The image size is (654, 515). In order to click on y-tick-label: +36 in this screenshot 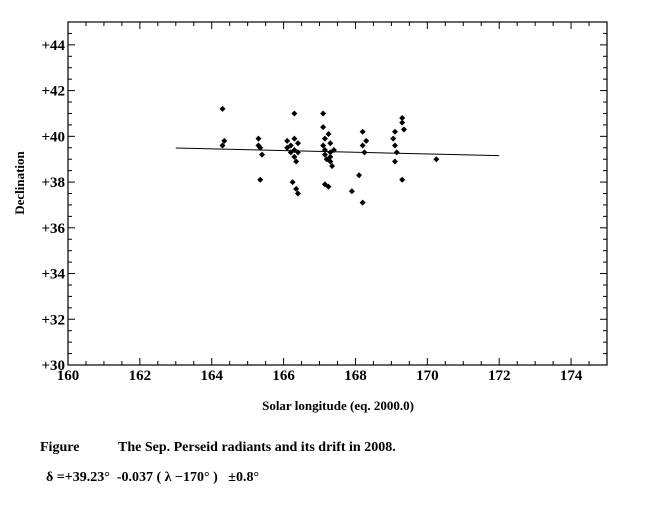, I will do `click(53, 229)`.